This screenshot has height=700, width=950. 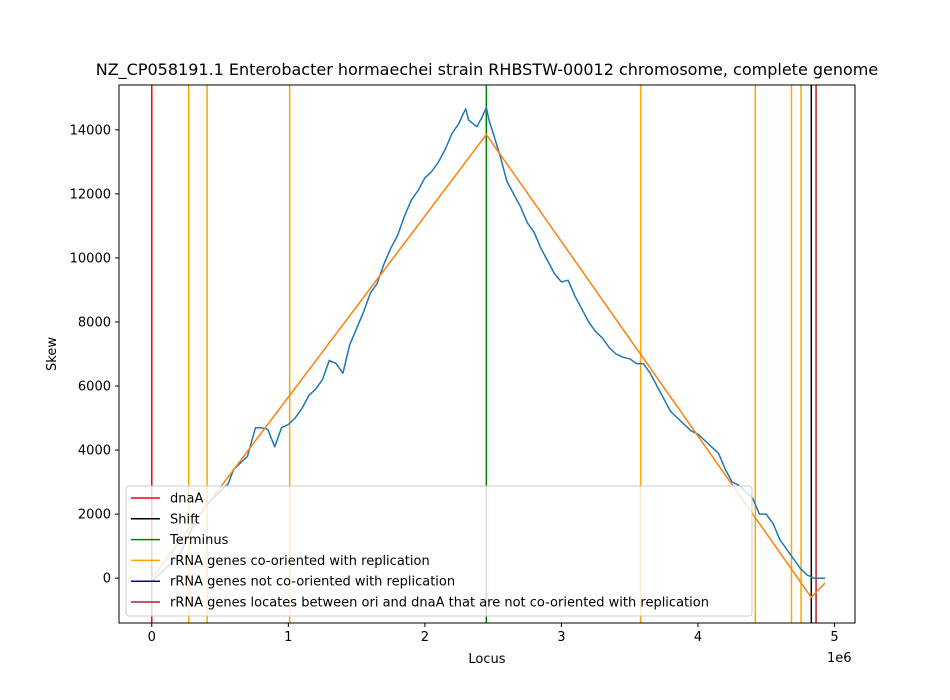 I want to click on legend-box, so click(x=439, y=551).